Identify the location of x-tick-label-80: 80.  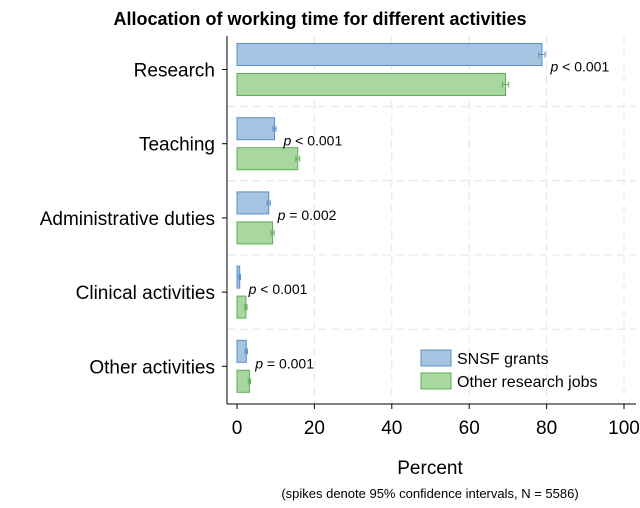
(546, 428).